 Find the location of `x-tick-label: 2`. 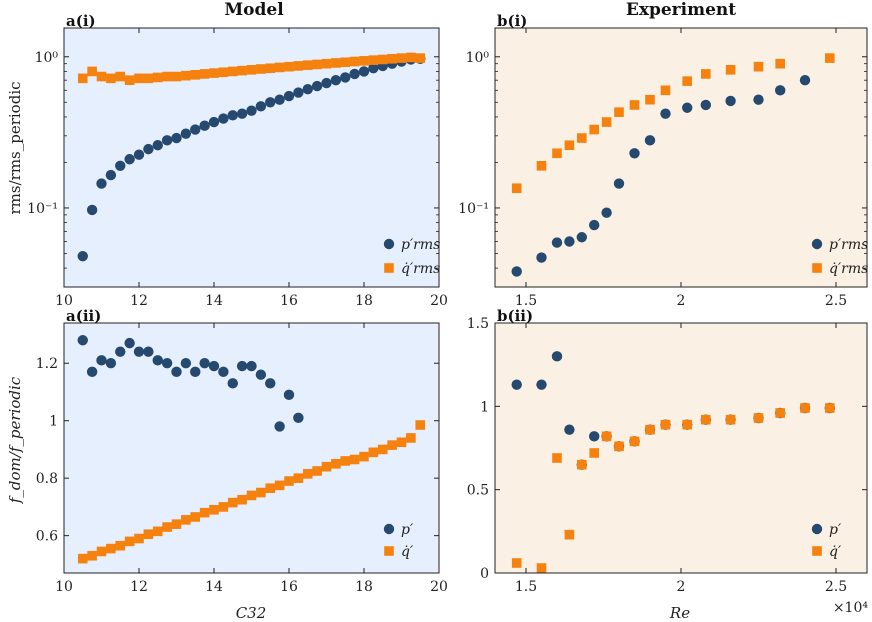

x-tick-label: 2 is located at coordinates (681, 587).